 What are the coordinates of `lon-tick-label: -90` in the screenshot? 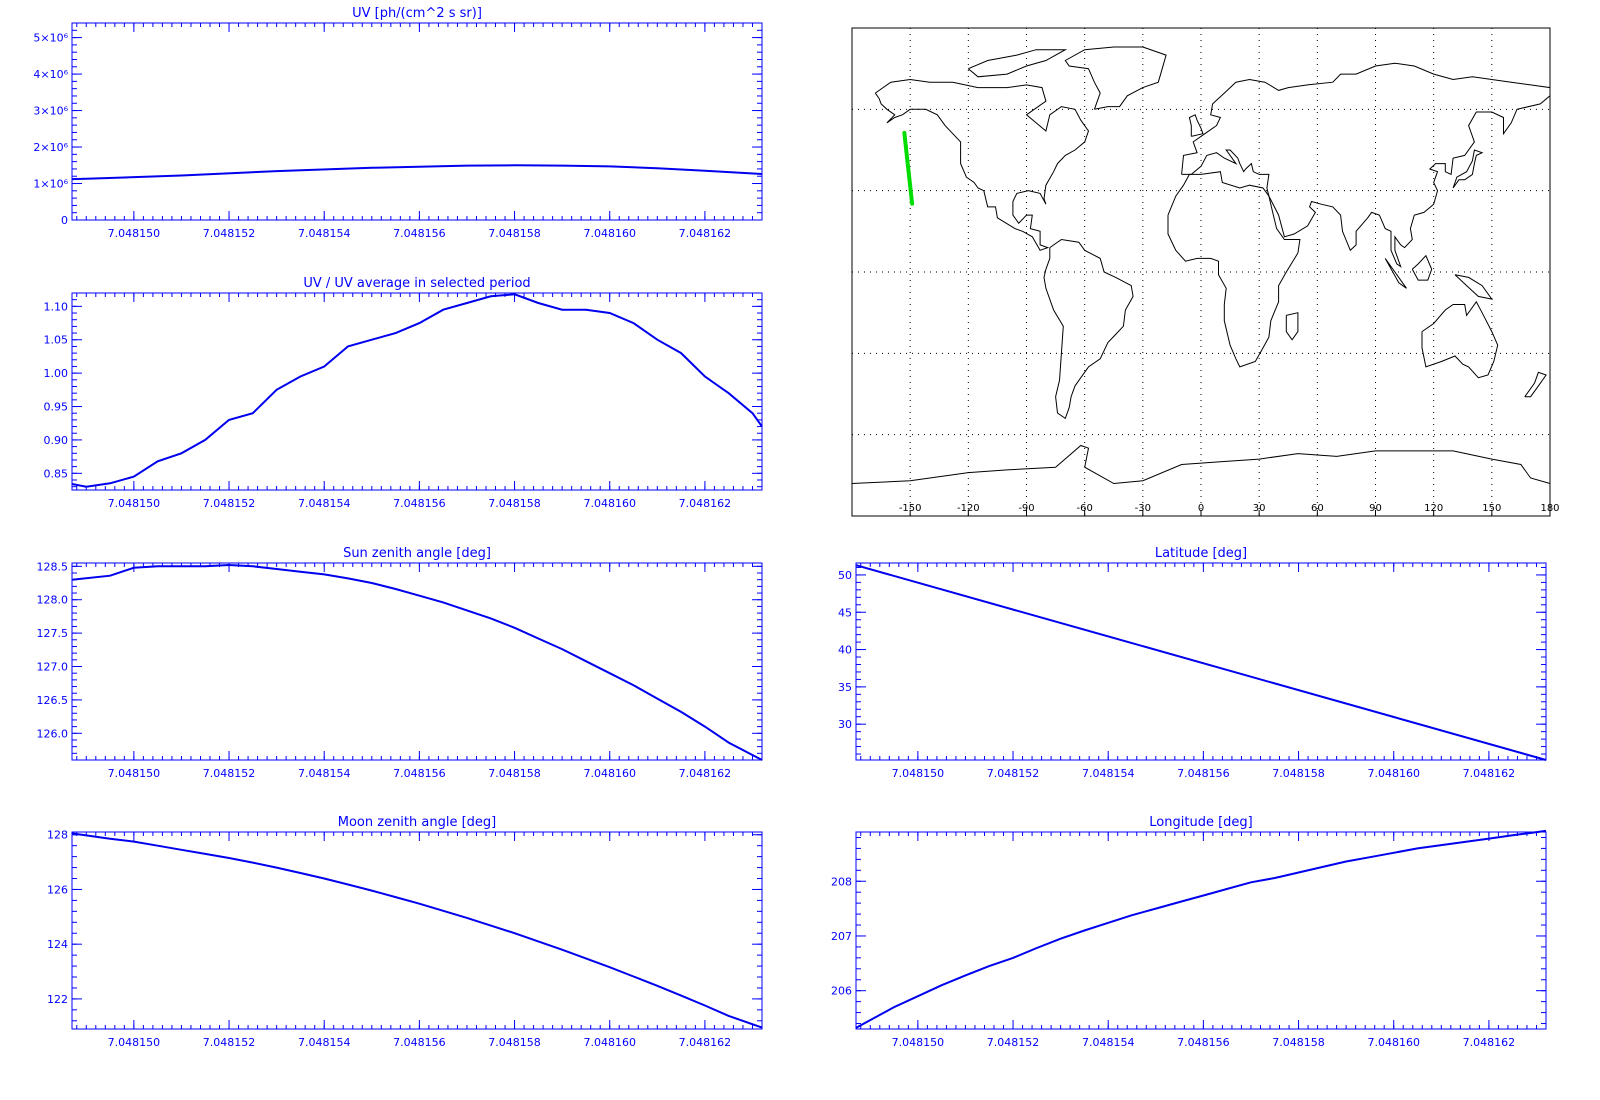 It's located at (1026, 508).